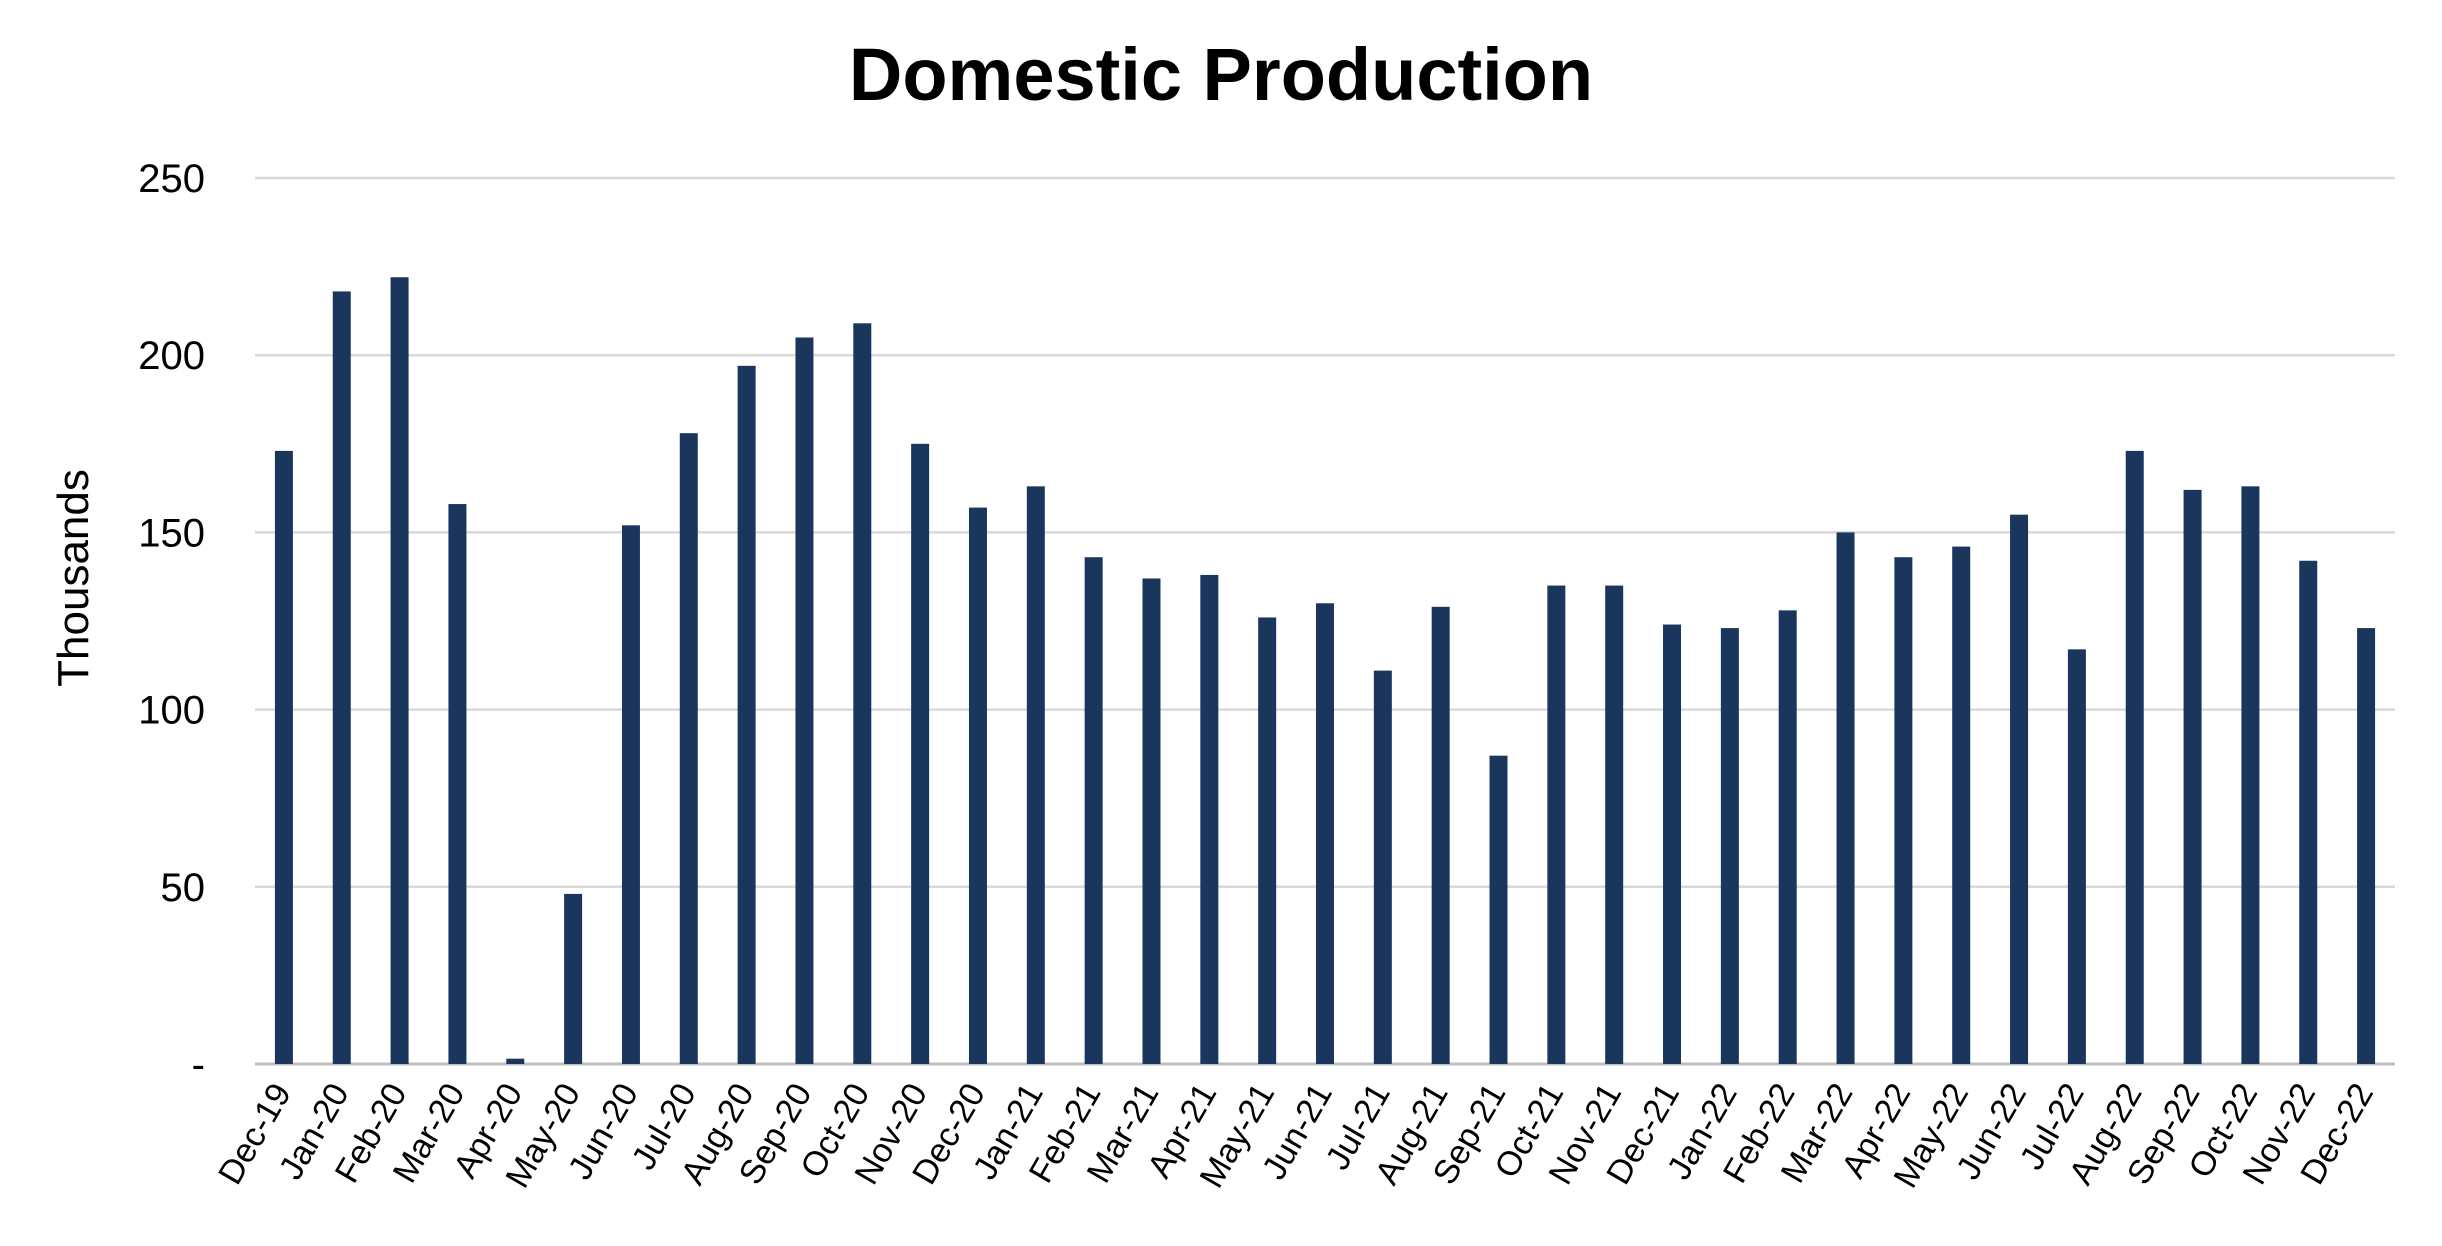 The image size is (2442, 1246). I want to click on y-axis-label: Thousands, so click(73, 578).